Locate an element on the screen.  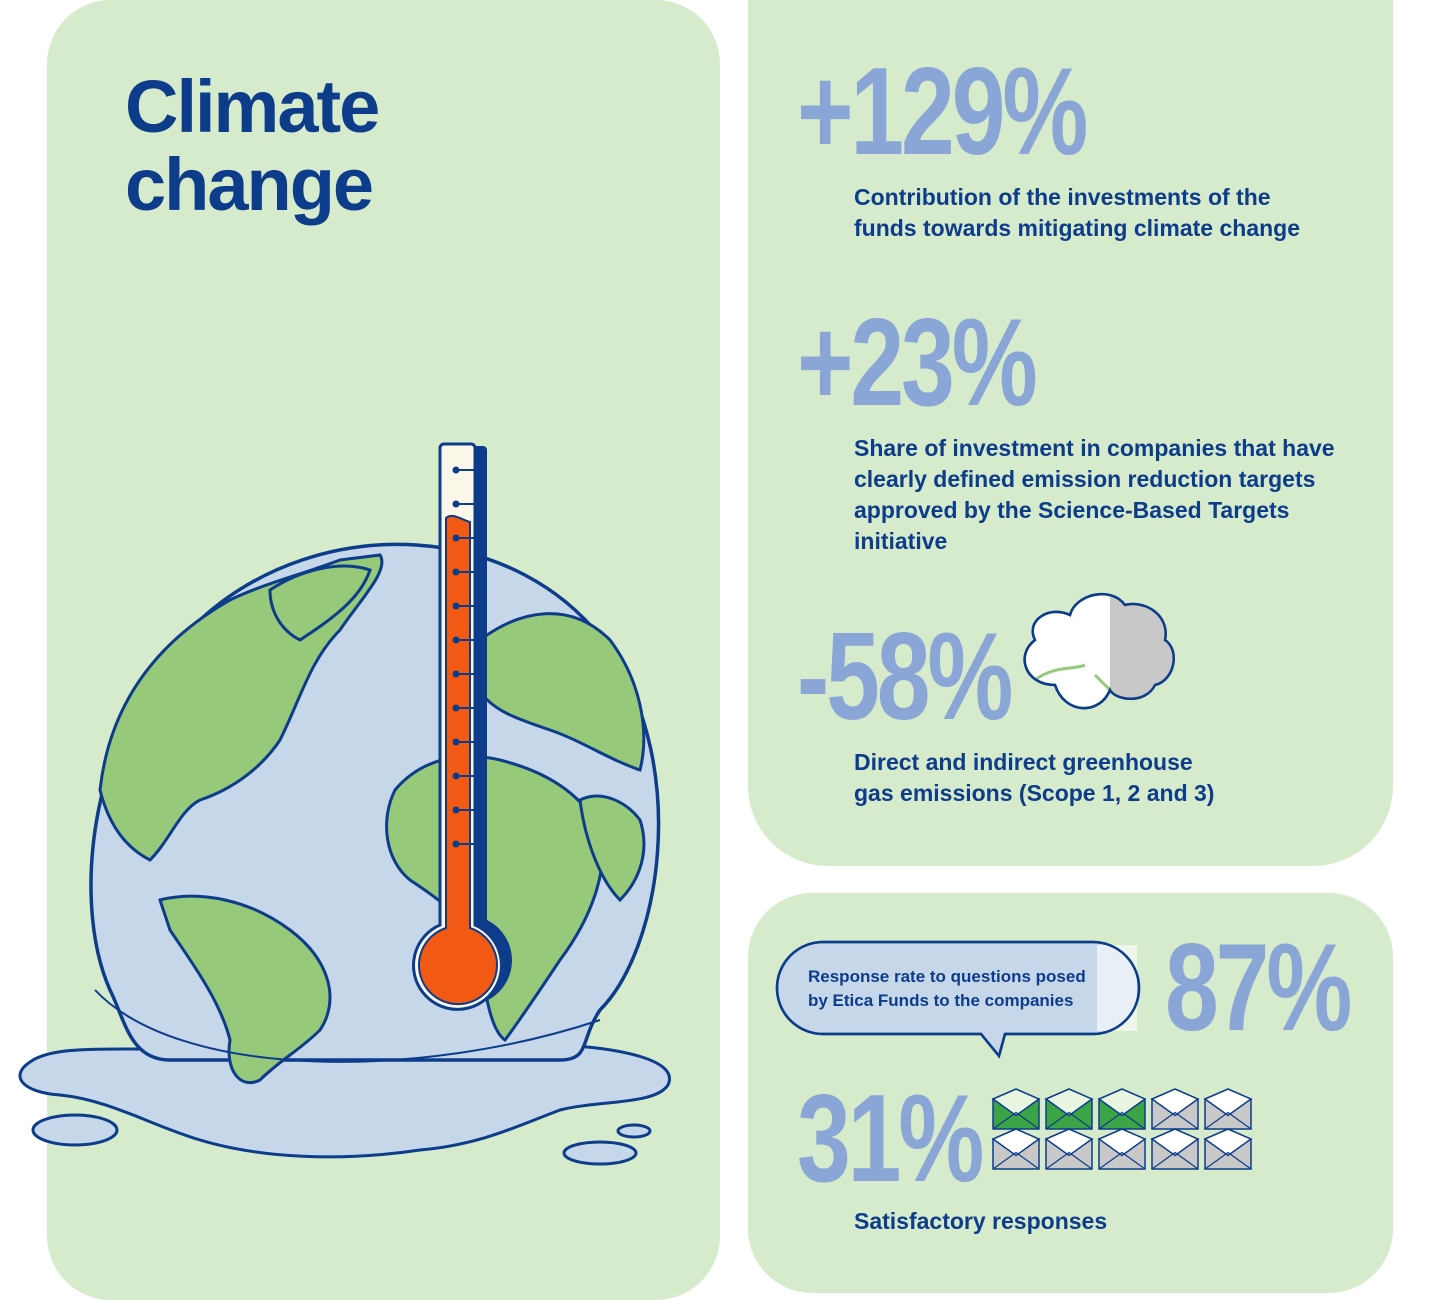
satisfactory-value: 31% is located at coordinates (890, 1139).